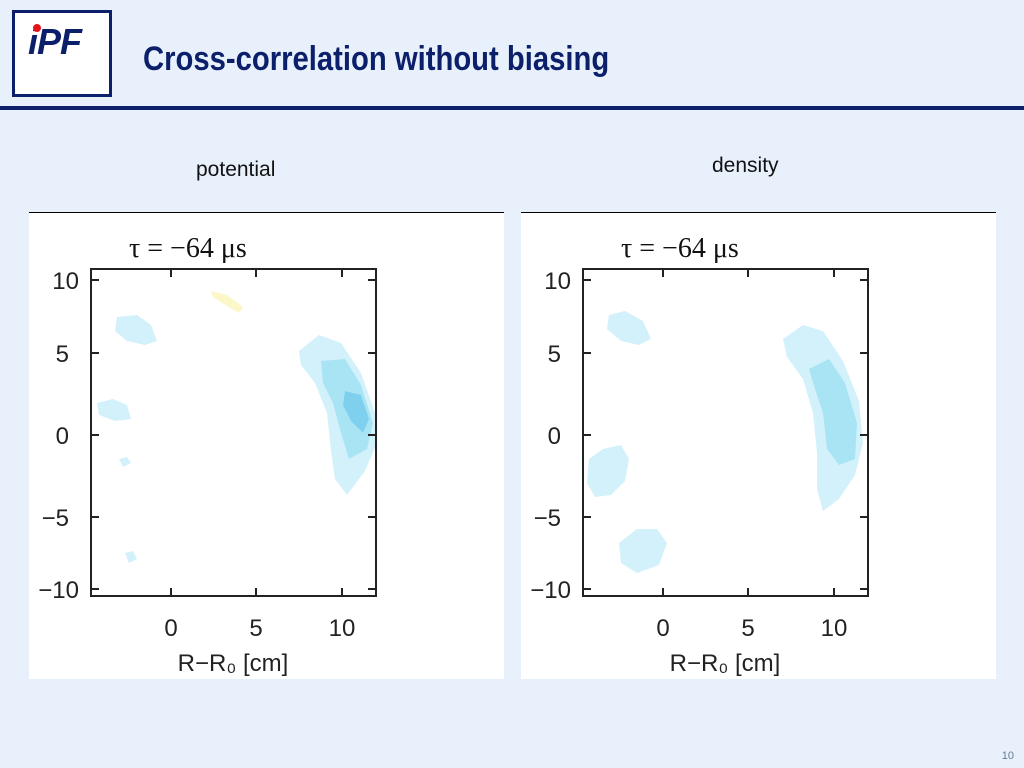 The image size is (1024, 768). I want to click on page-number: 10, so click(1007, 756).